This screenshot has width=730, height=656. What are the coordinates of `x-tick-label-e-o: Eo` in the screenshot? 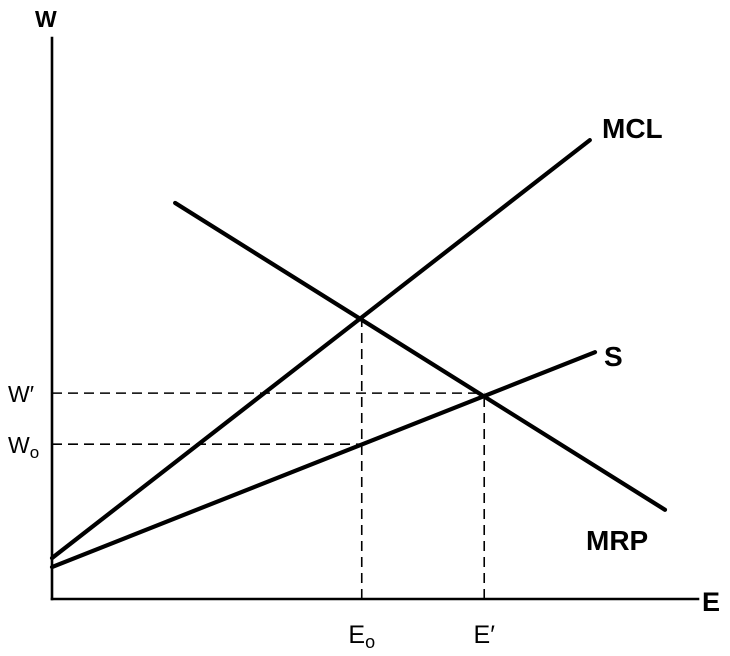 It's located at (361, 636).